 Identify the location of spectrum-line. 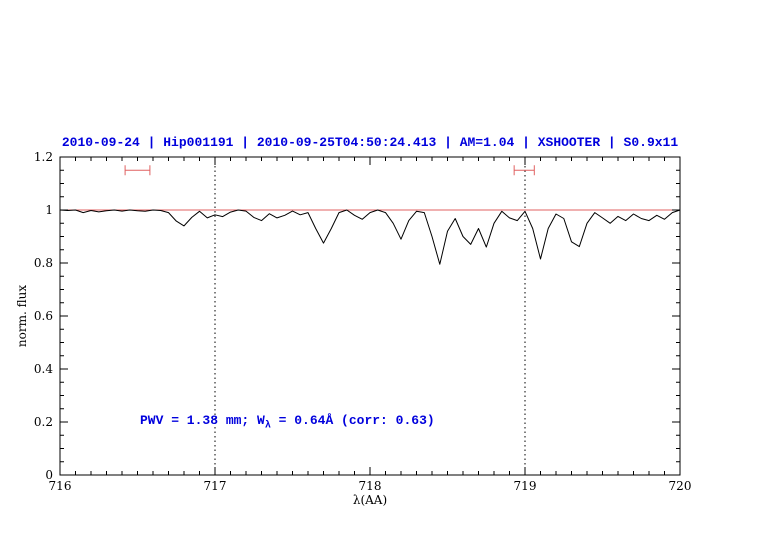
(370, 237).